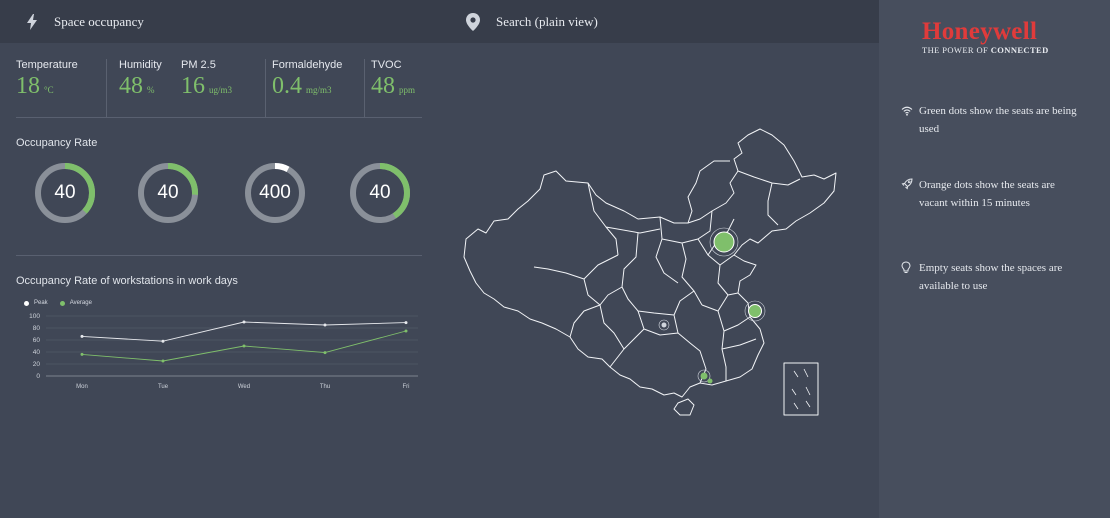 This screenshot has width=1110, height=518. I want to click on seat-marker-chengdu, so click(664, 325).